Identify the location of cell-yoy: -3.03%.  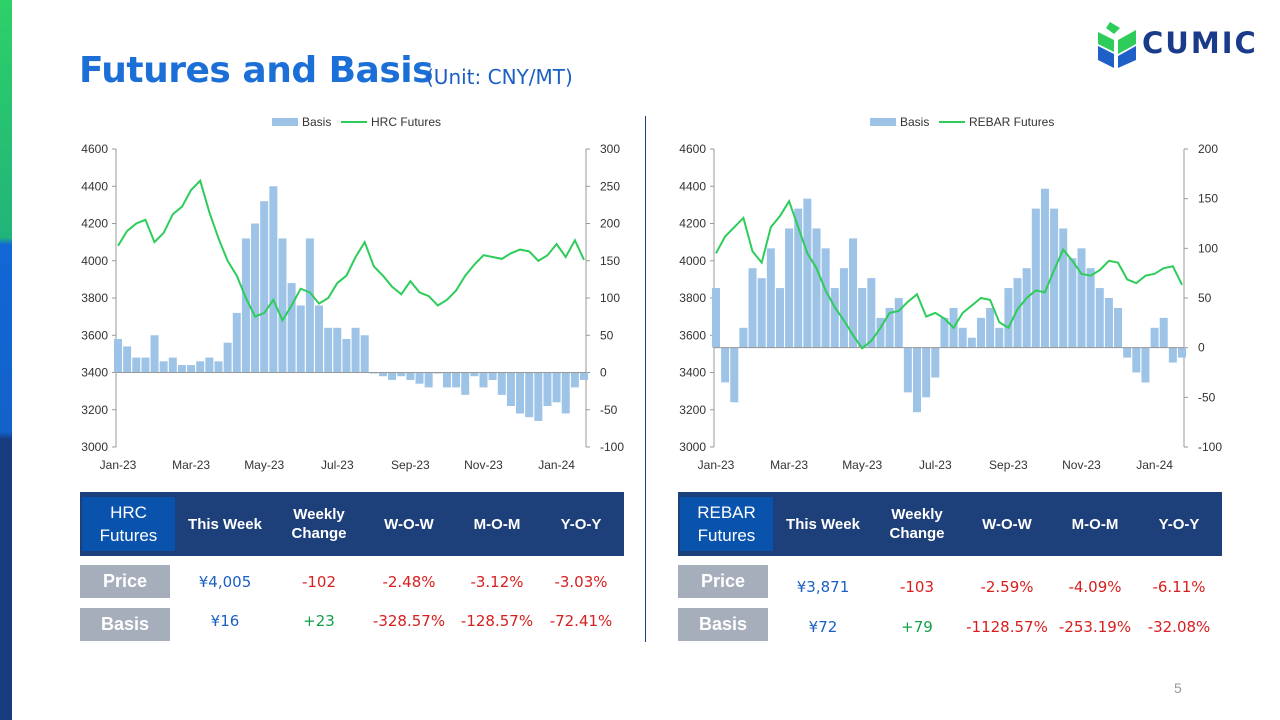
(581, 581).